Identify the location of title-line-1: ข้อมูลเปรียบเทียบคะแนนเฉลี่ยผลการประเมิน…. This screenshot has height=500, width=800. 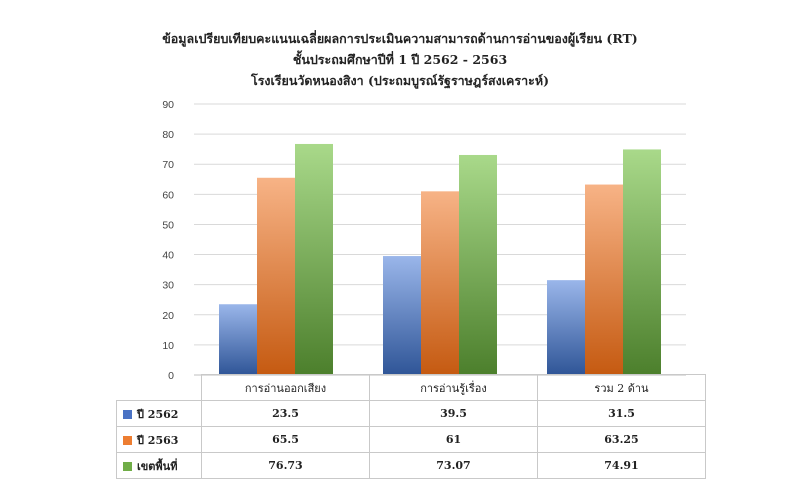
(400, 38).